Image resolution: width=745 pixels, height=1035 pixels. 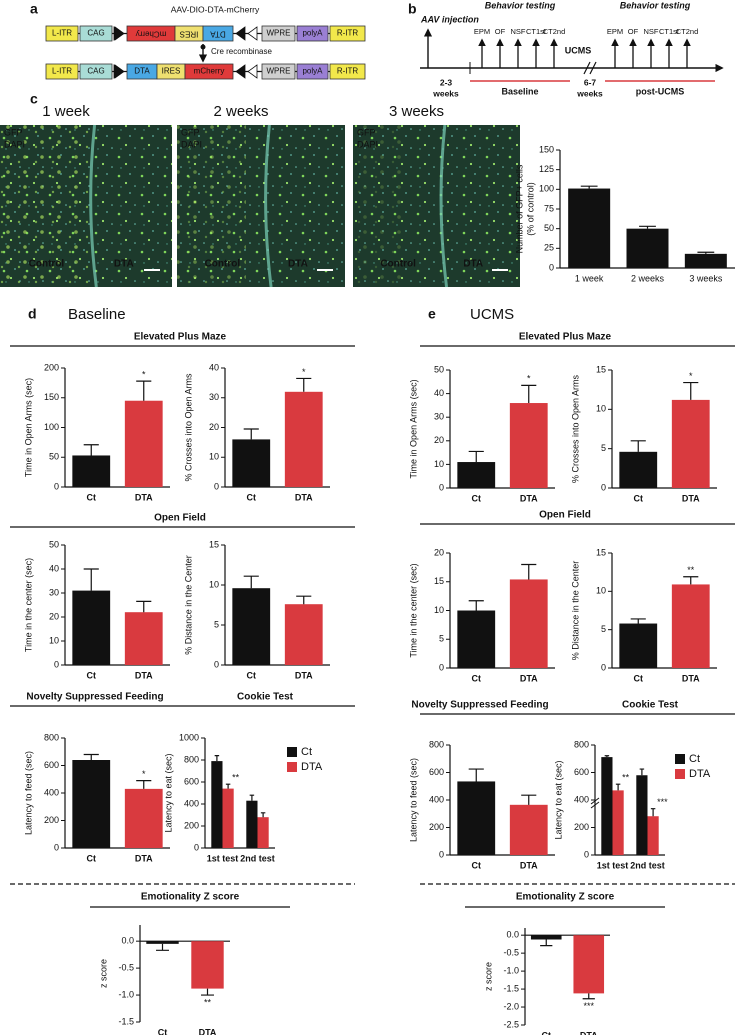 What do you see at coordinates (240, 111) in the screenshot?
I see `image-title: 2 weeks` at bounding box center [240, 111].